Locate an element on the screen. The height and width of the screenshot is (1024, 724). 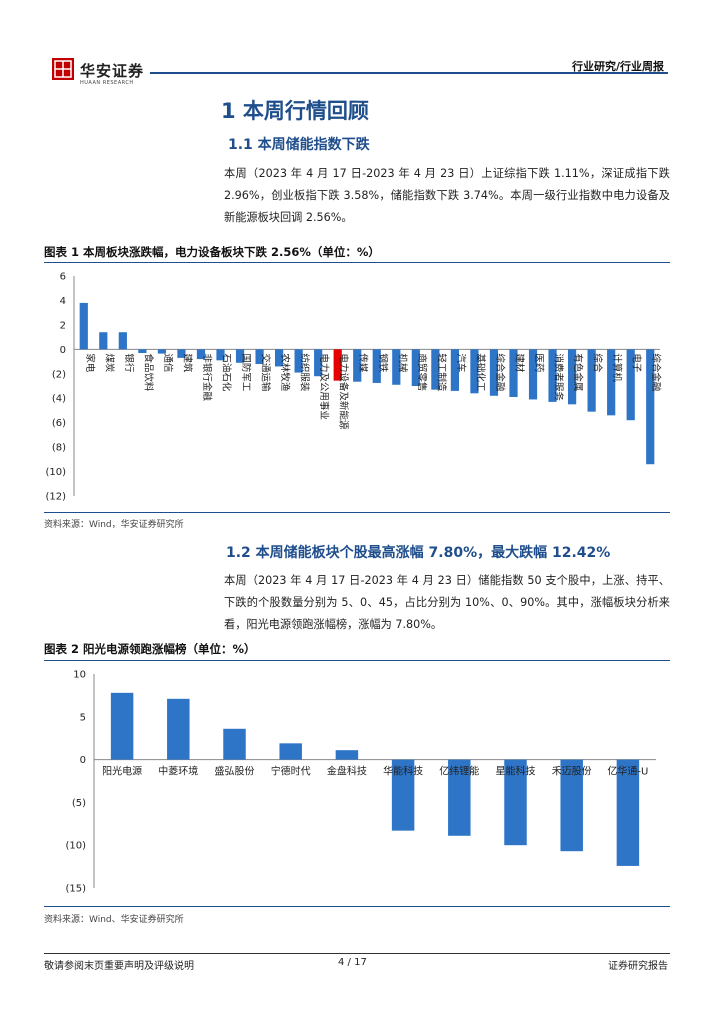
chart-1-category-label: 计算机 is located at coordinates (617, 367).